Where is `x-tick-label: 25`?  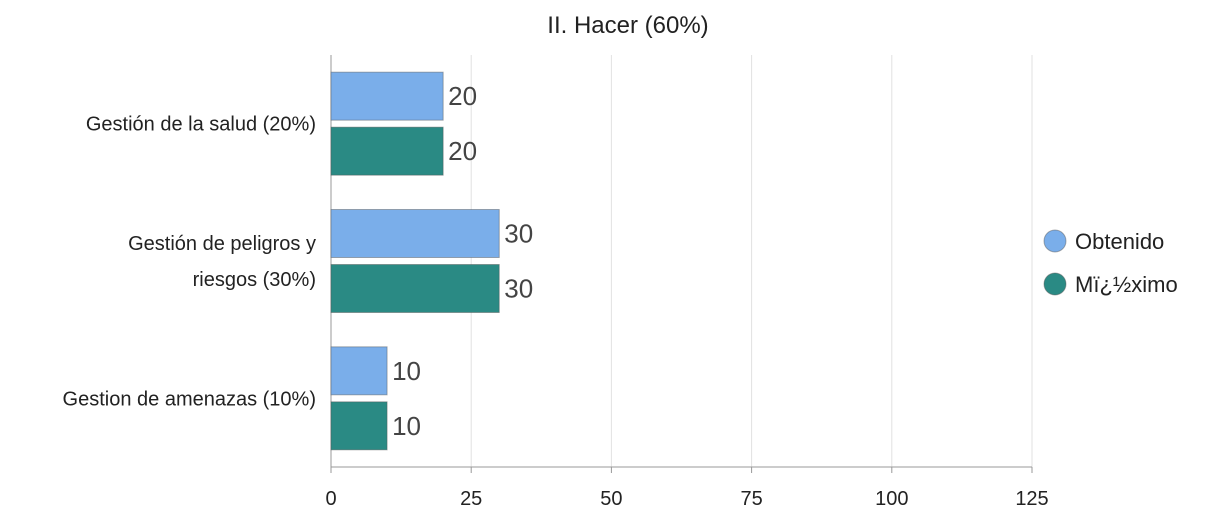 x-tick-label: 25 is located at coordinates (471, 499).